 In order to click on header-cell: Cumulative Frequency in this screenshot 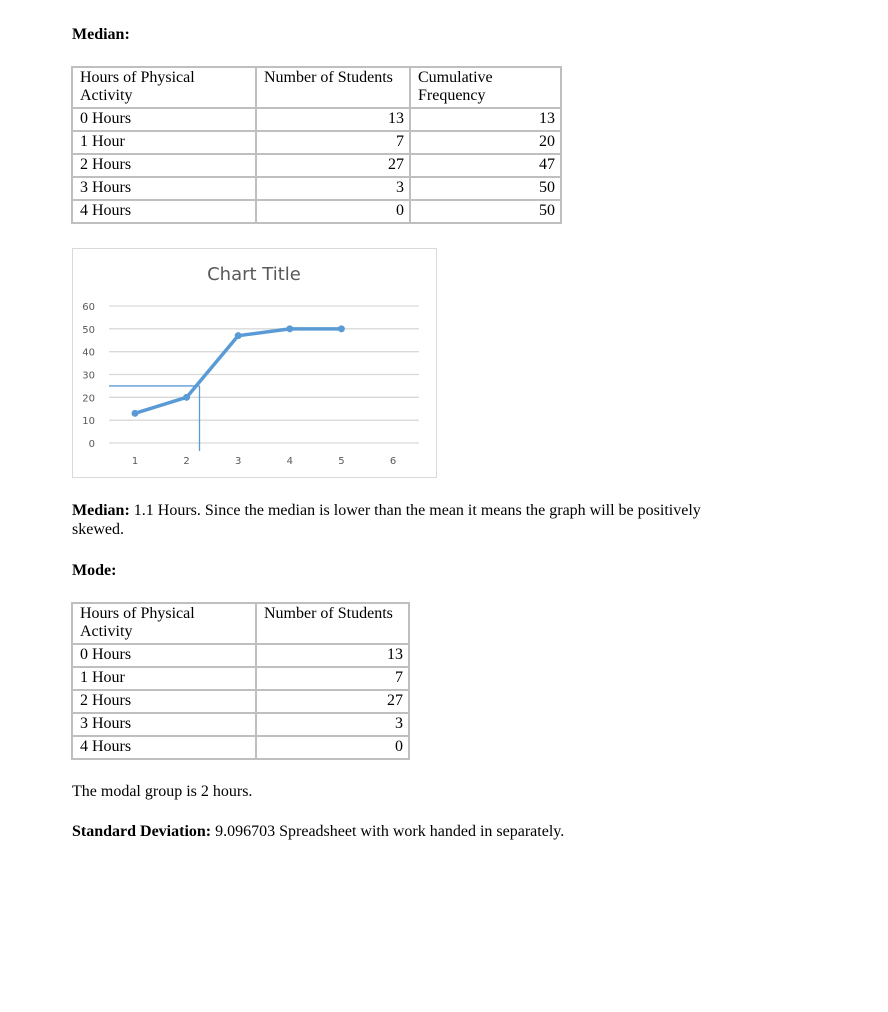, I will do `click(485, 87)`.